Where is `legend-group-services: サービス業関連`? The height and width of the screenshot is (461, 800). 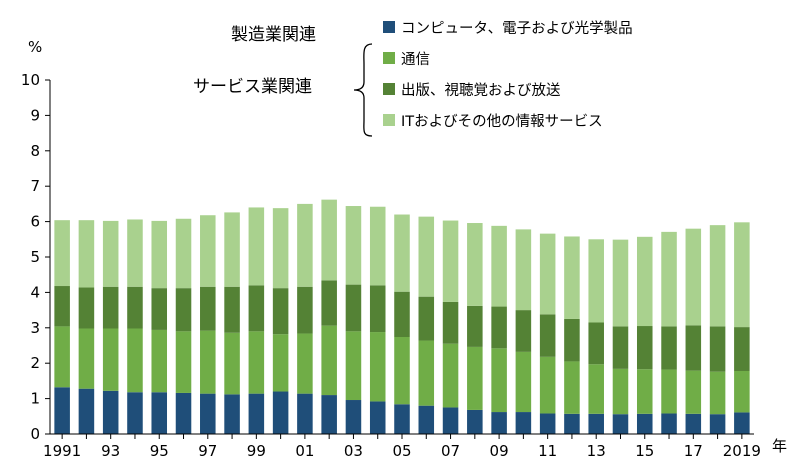 legend-group-services: サービス業関連 is located at coordinates (252, 87).